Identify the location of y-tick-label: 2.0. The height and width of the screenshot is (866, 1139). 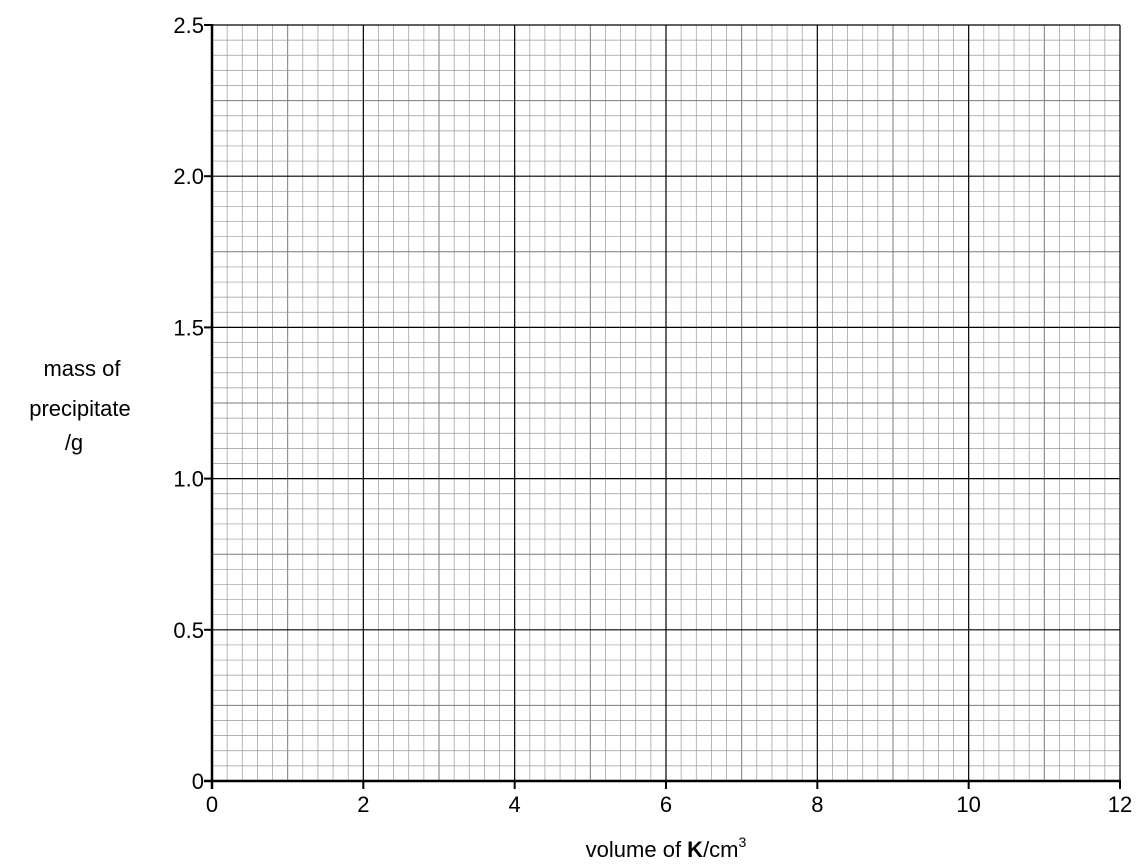
(188, 176).